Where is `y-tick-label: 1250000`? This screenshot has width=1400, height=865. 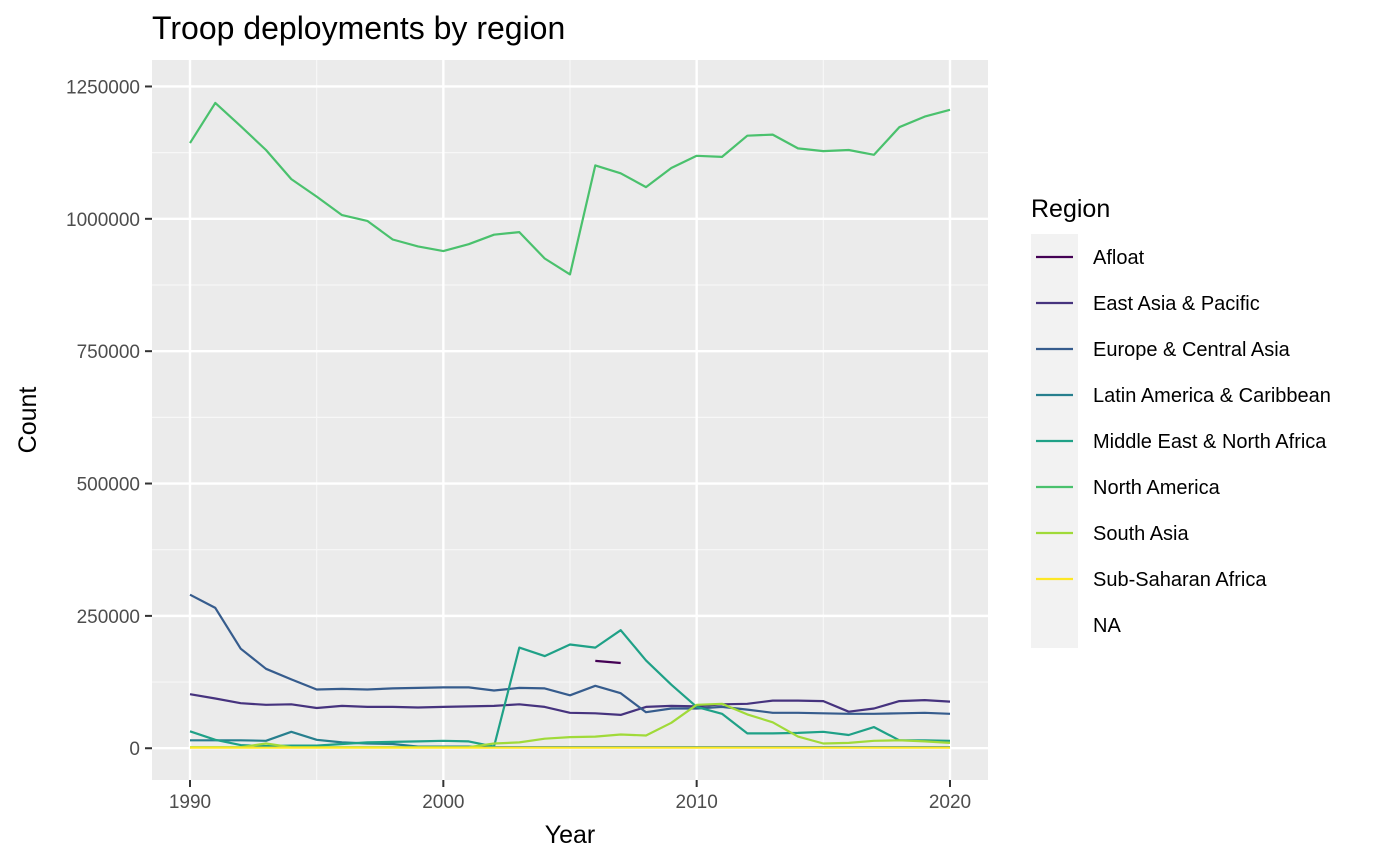
y-tick-label: 1250000 is located at coordinates (103, 87).